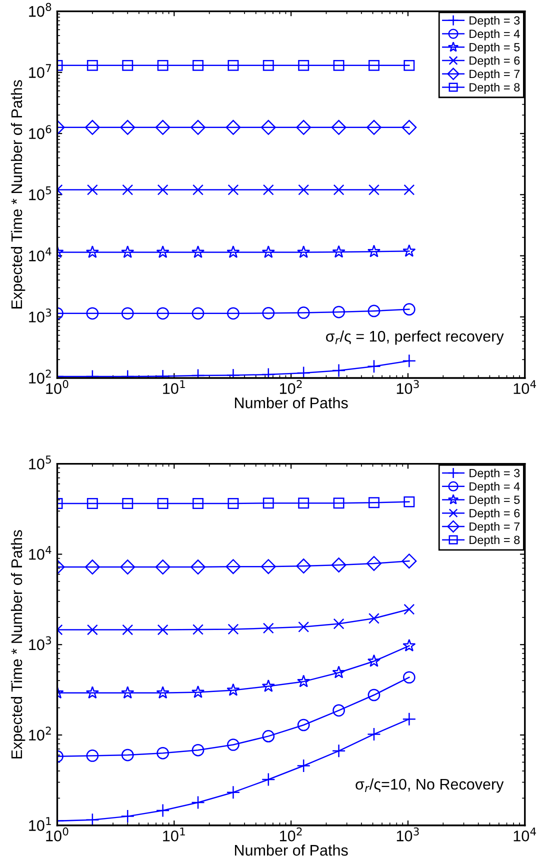 The height and width of the screenshot is (867, 540). I want to click on y-tick-label: 10$^{7}$, so click(40, 71).